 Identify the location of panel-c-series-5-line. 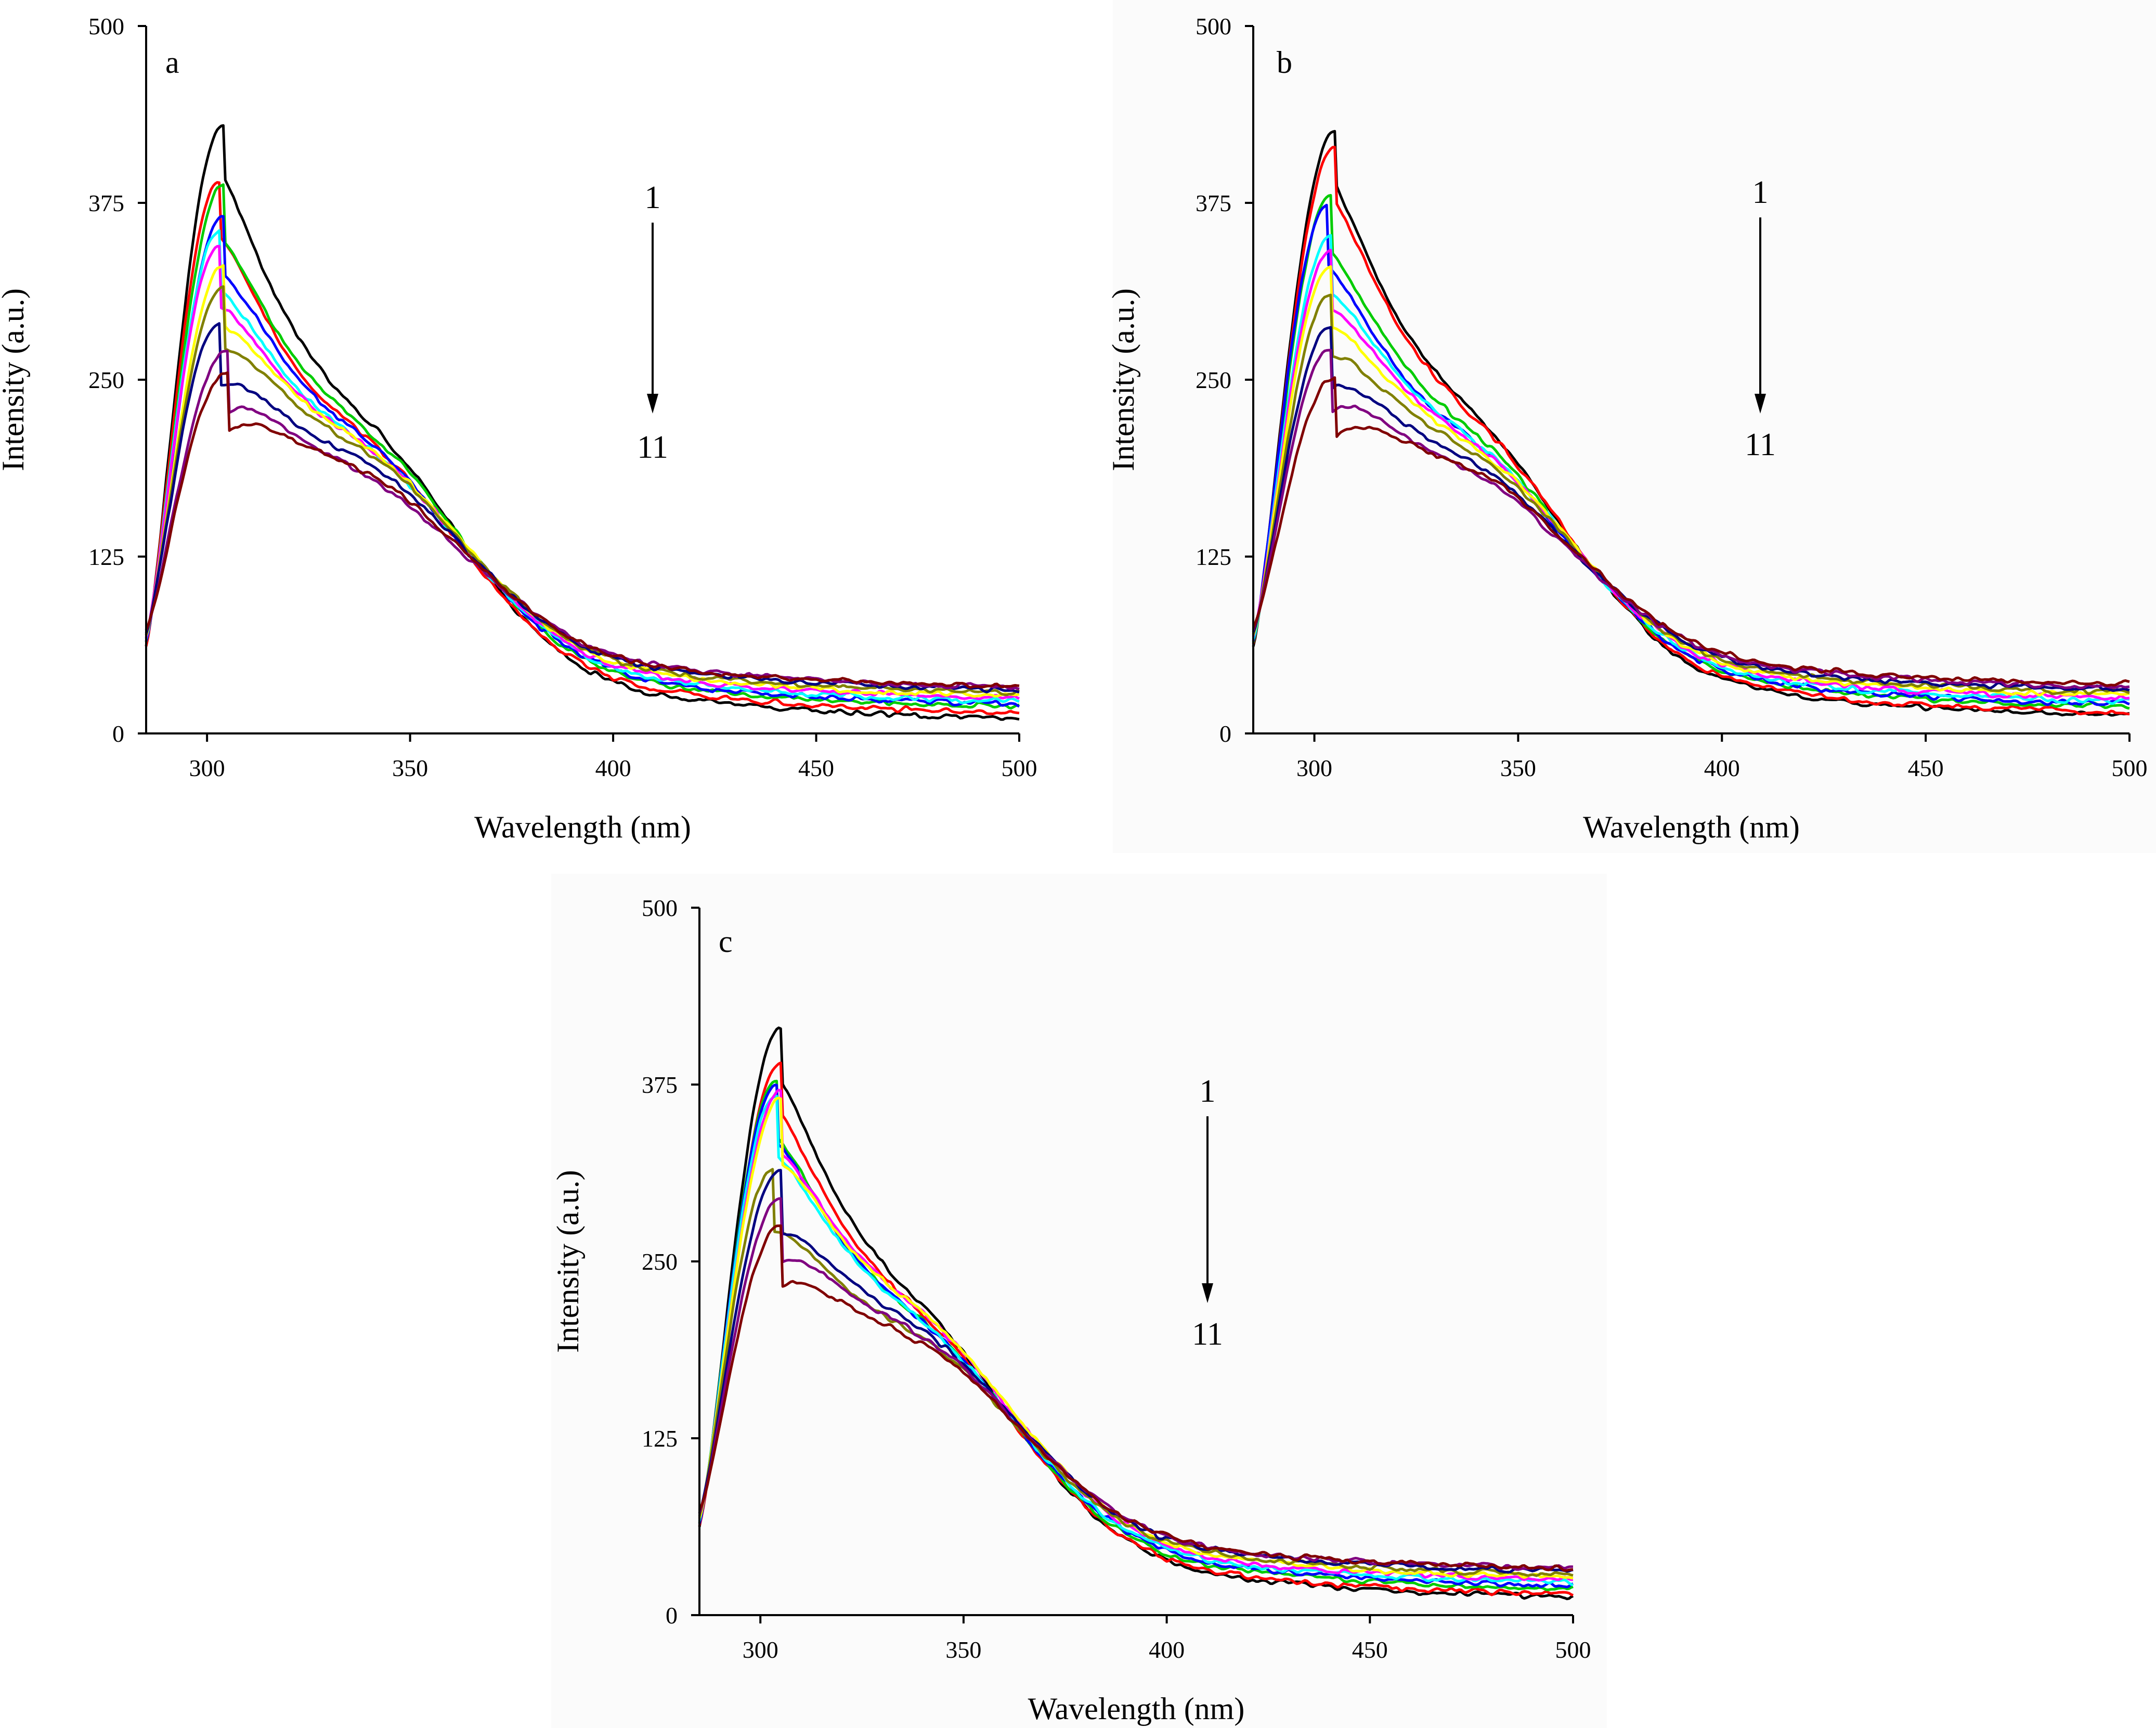
(1136, 1340).